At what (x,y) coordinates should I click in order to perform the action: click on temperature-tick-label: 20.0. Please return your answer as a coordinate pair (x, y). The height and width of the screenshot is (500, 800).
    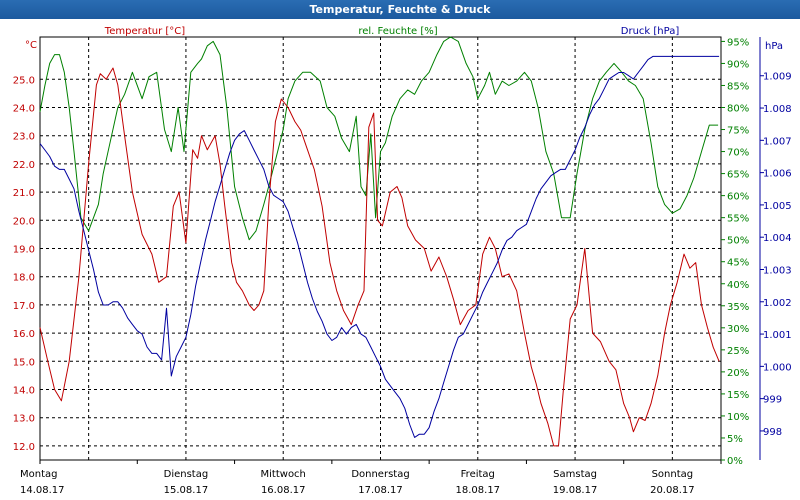
    Looking at the image, I should click on (24, 221).